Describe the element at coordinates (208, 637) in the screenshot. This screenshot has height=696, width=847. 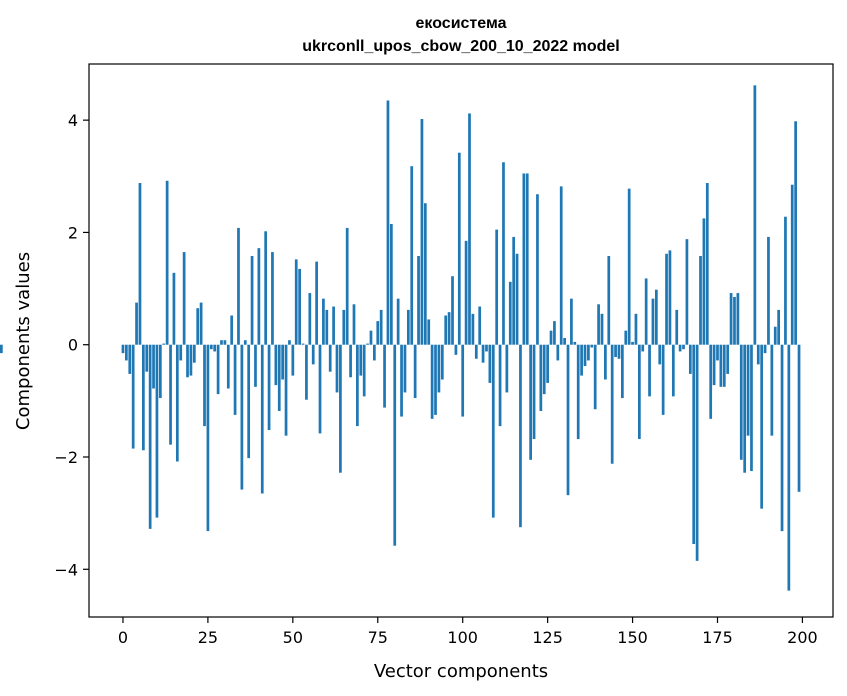
I see `x-tick-label: 25` at that location.